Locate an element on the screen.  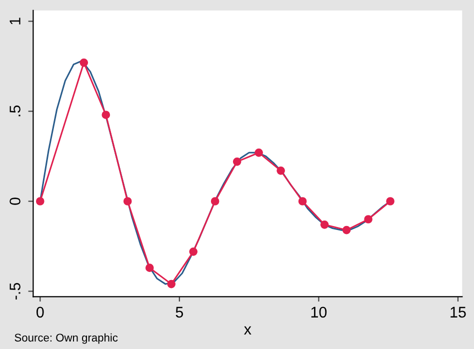
x-tick-label: 5 is located at coordinates (180, 312).